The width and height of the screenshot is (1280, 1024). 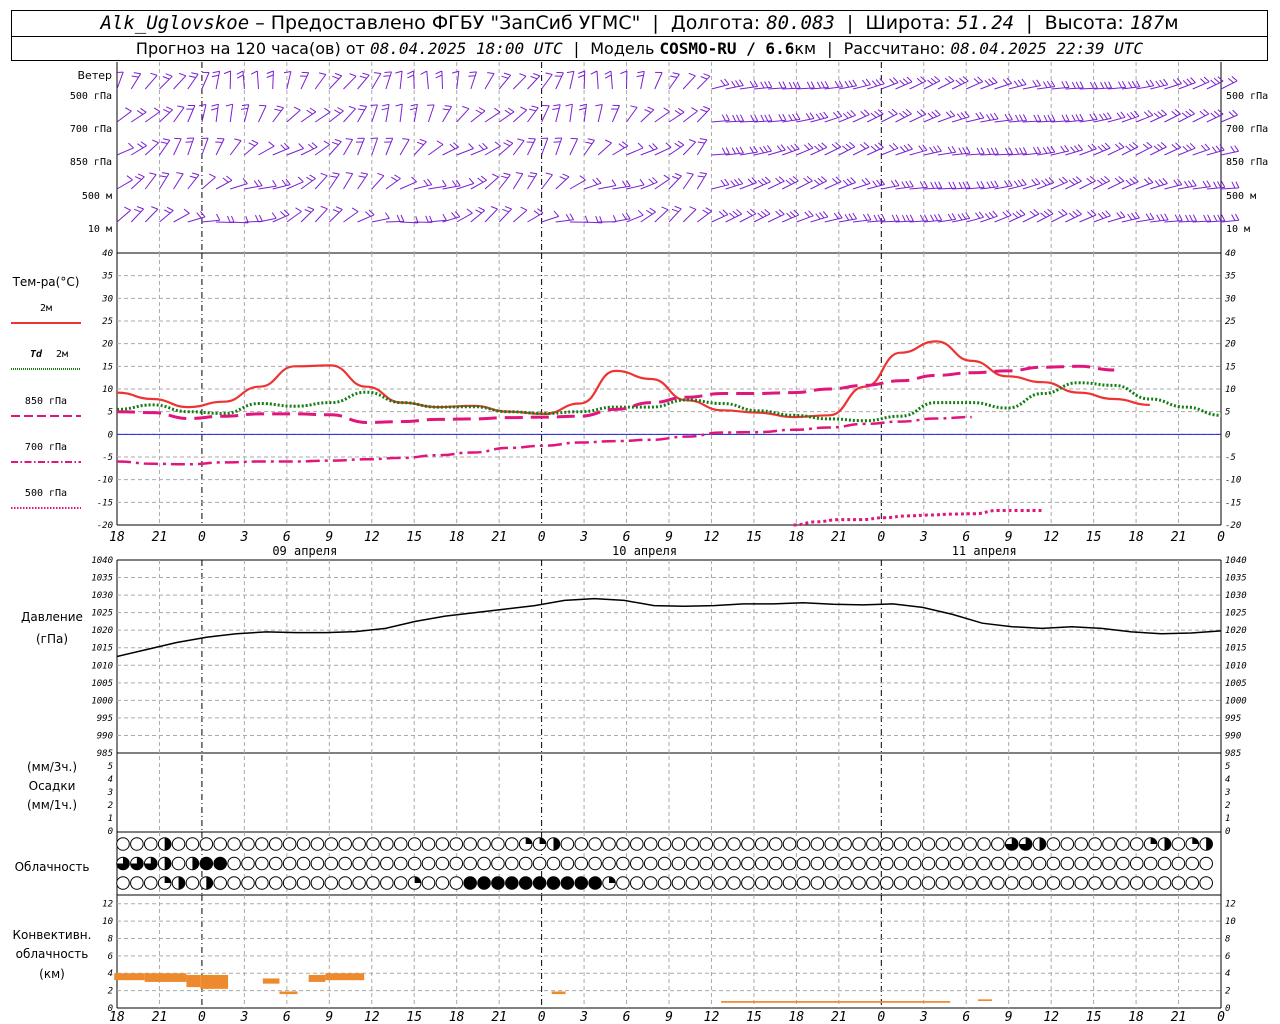 I want to click on temp-series-t700, so click(x=544, y=440).